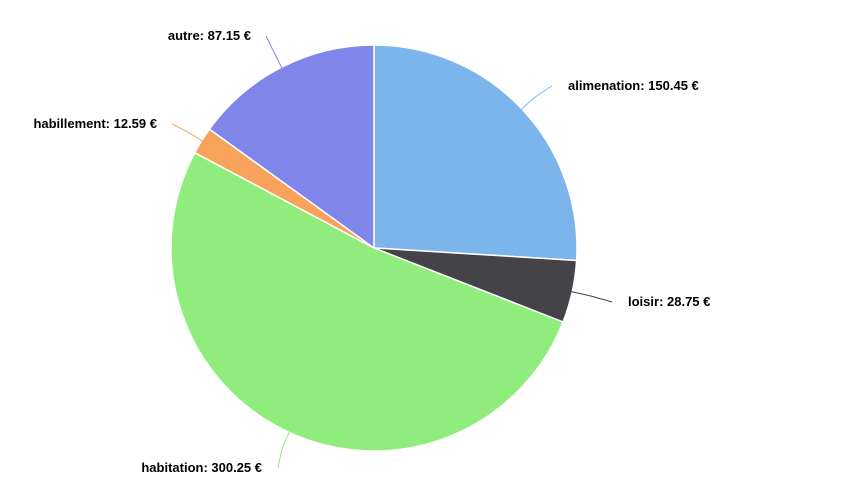  I want to click on data-label-alimenation: alimenation: 150.45 €, so click(633, 85).